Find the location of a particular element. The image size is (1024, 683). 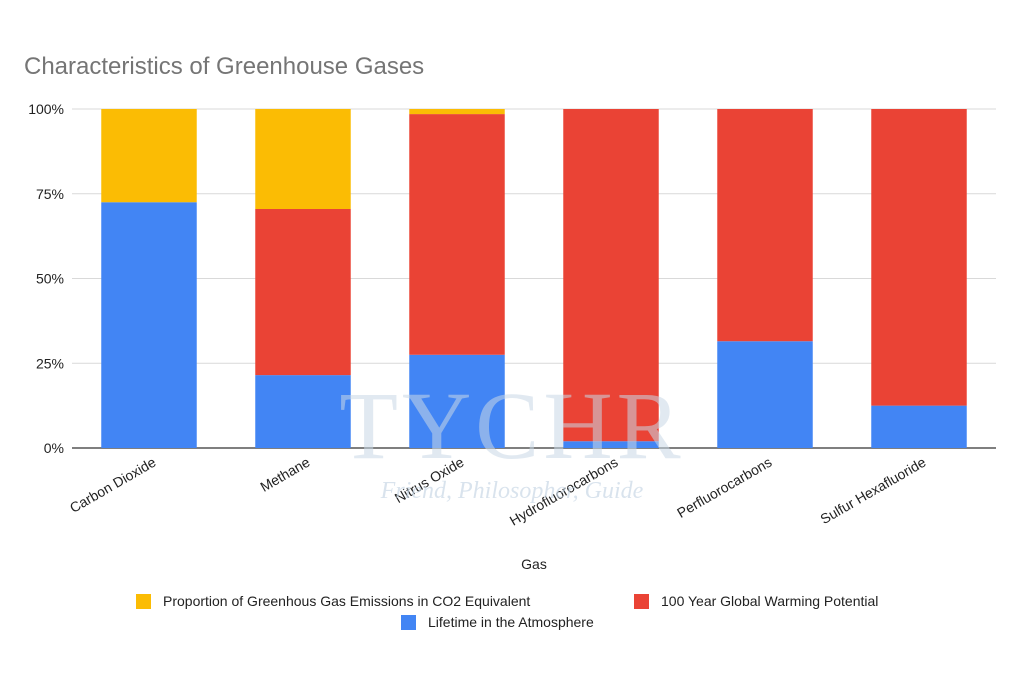

y-tick-label: 50% is located at coordinates (50, 279).